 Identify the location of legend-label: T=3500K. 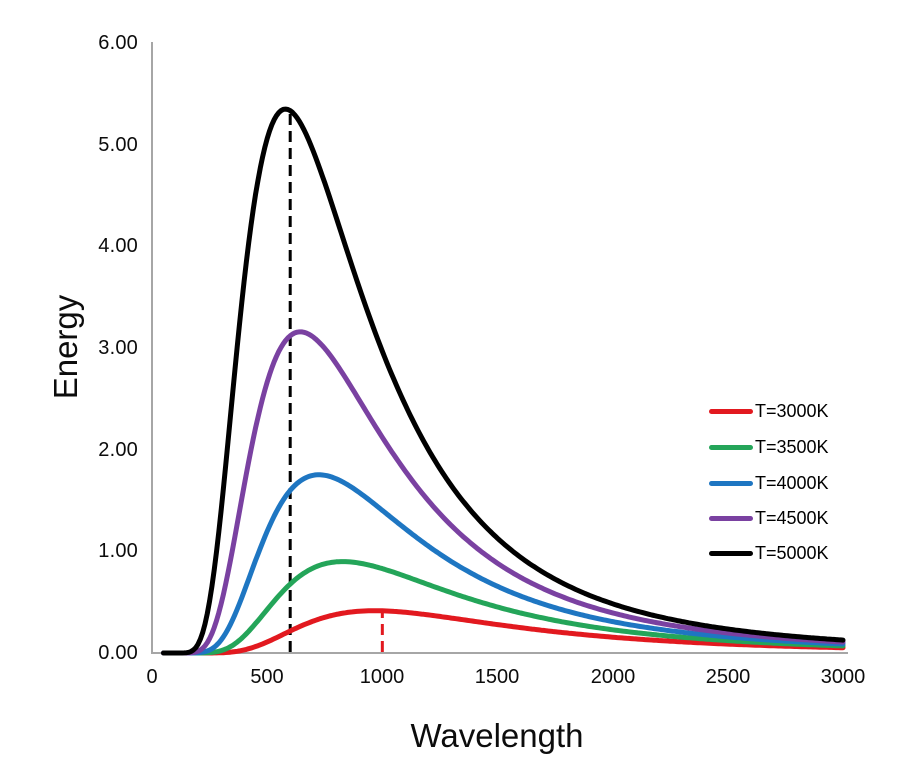
(792, 446).